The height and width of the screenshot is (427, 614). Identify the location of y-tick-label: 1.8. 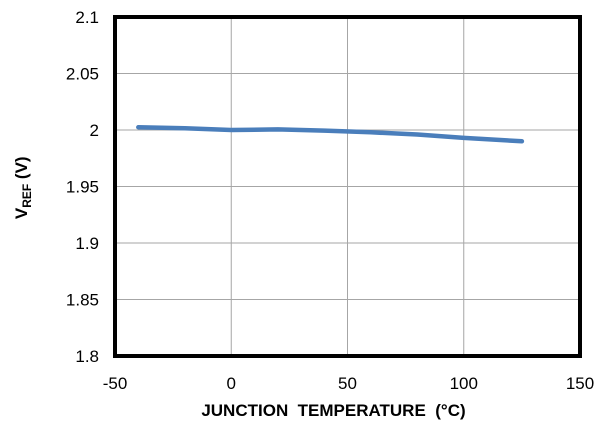
(87, 356).